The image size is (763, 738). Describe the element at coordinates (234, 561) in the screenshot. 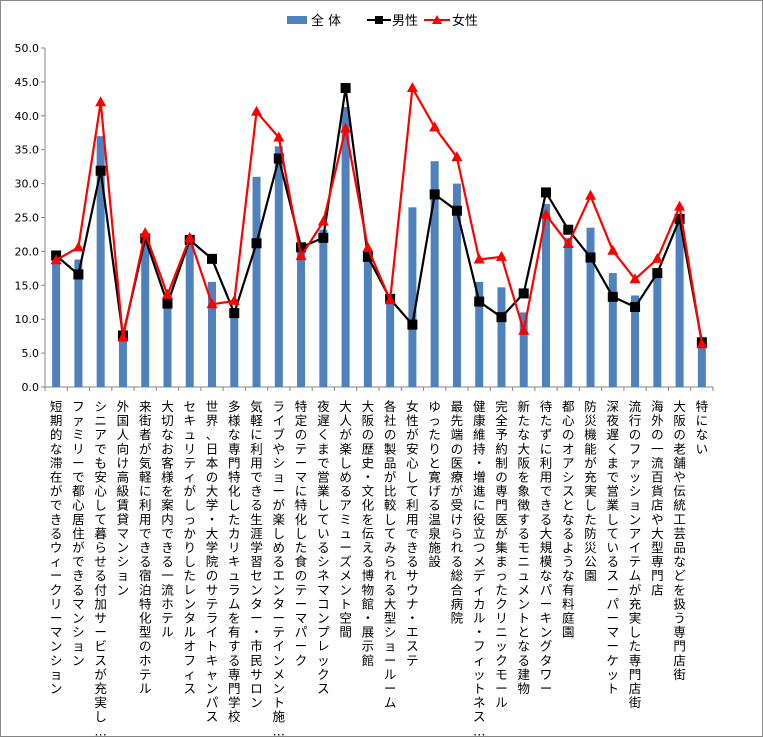

I see `category-label: 多様な専門特化したカリキュラムを有する専門学校` at that location.